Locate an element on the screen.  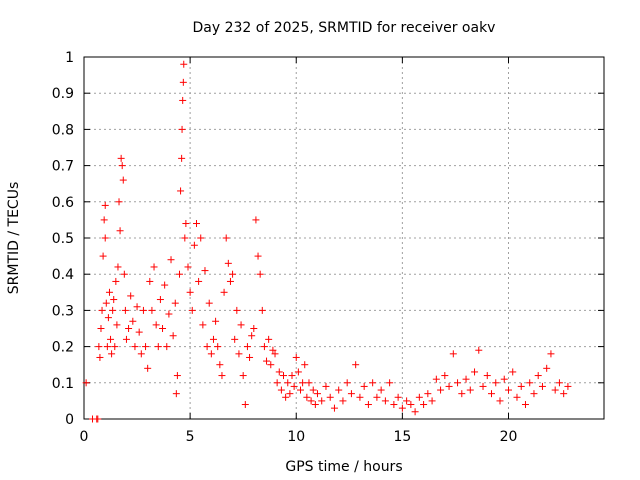
y-tick-label: 1 is located at coordinates (69, 58).